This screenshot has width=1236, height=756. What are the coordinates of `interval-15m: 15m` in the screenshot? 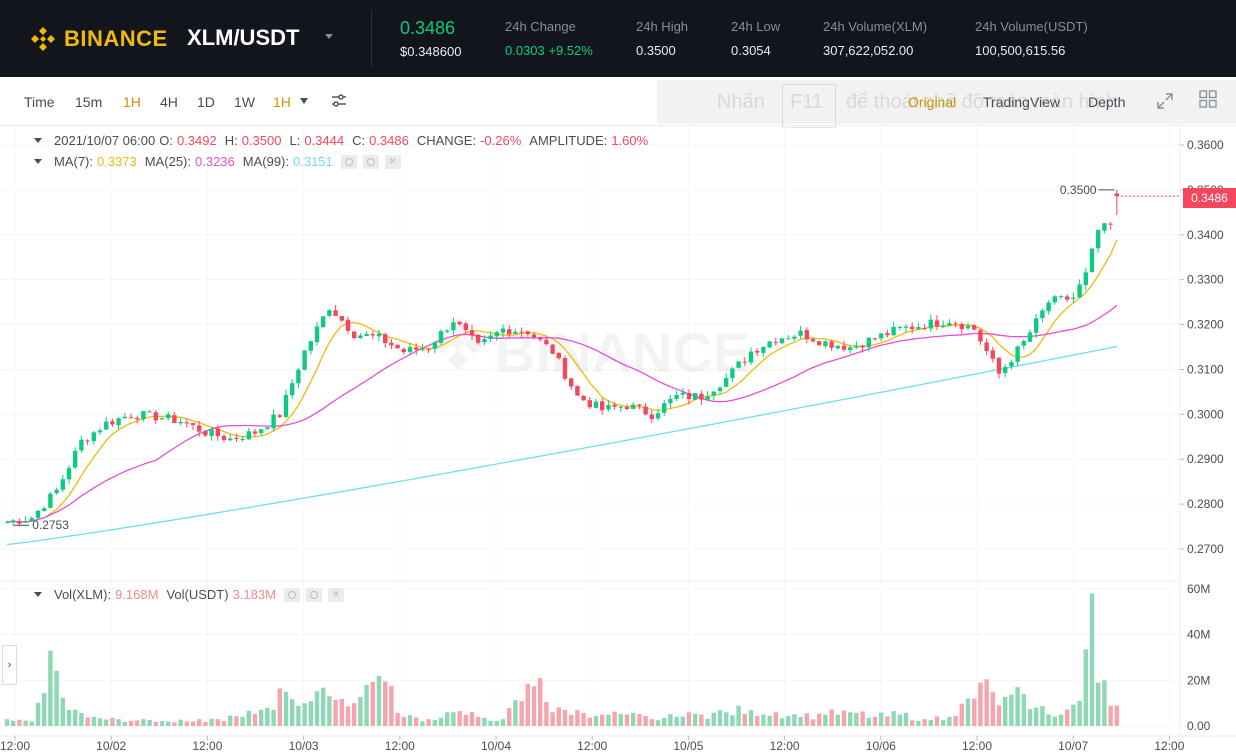 It's located at (89, 102).